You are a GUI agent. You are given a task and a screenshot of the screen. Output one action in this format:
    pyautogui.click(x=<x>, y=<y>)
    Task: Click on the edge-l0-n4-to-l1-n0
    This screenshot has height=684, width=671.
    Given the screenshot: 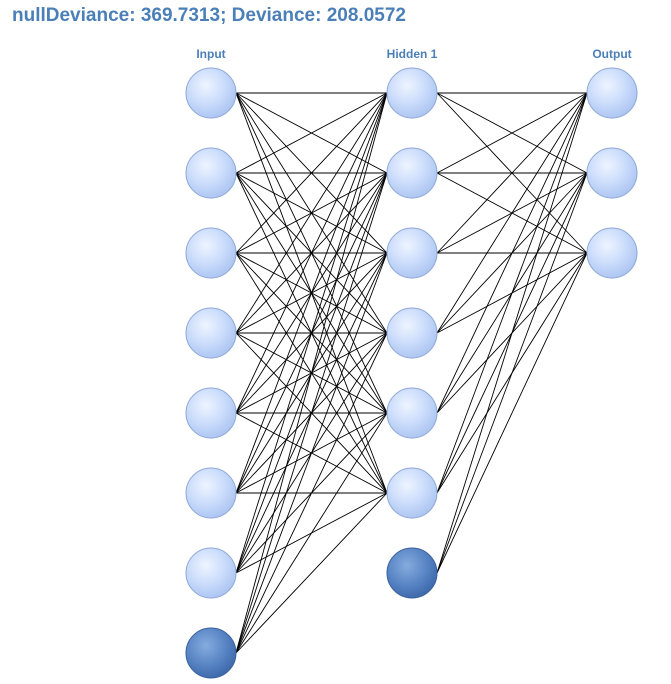 What is the action you would take?
    pyautogui.click(x=311, y=253)
    